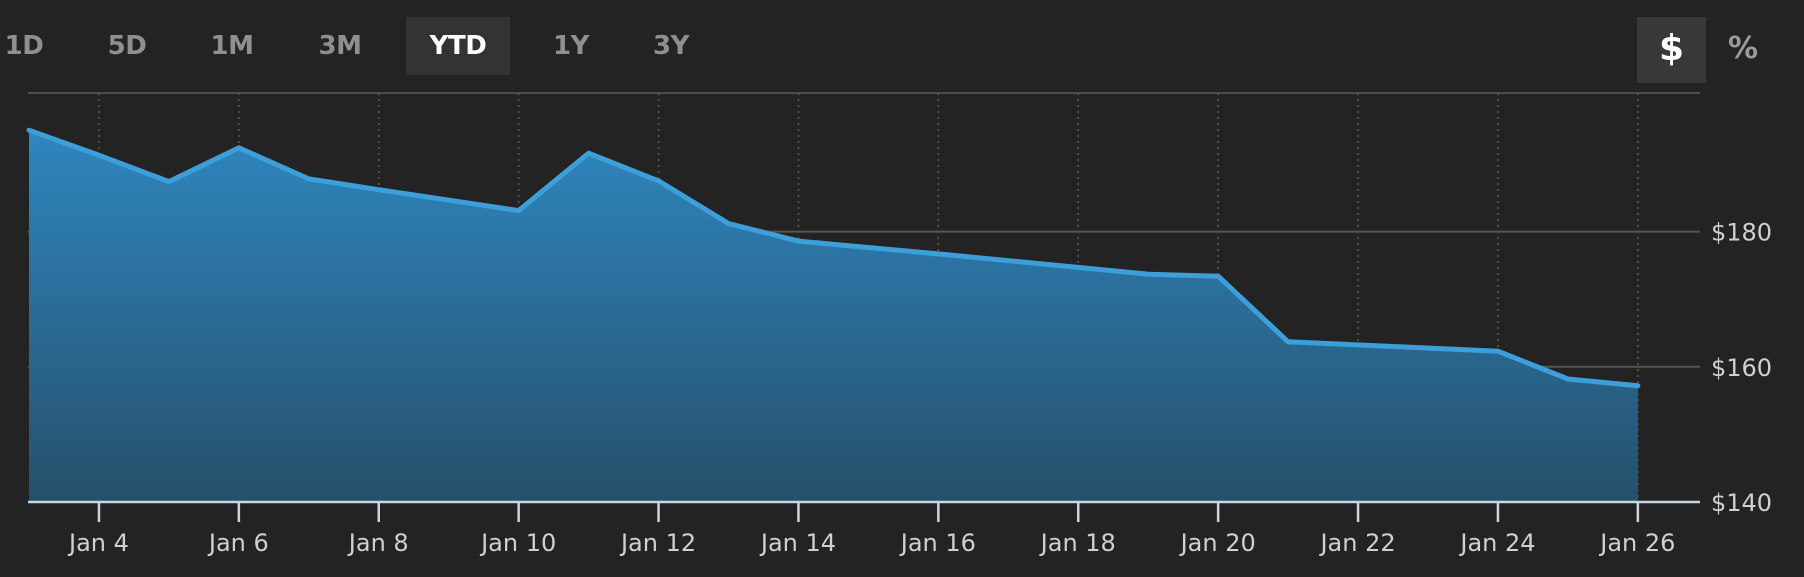  What do you see at coordinates (340, 46) in the screenshot?
I see `range-tab-3m: 3M` at bounding box center [340, 46].